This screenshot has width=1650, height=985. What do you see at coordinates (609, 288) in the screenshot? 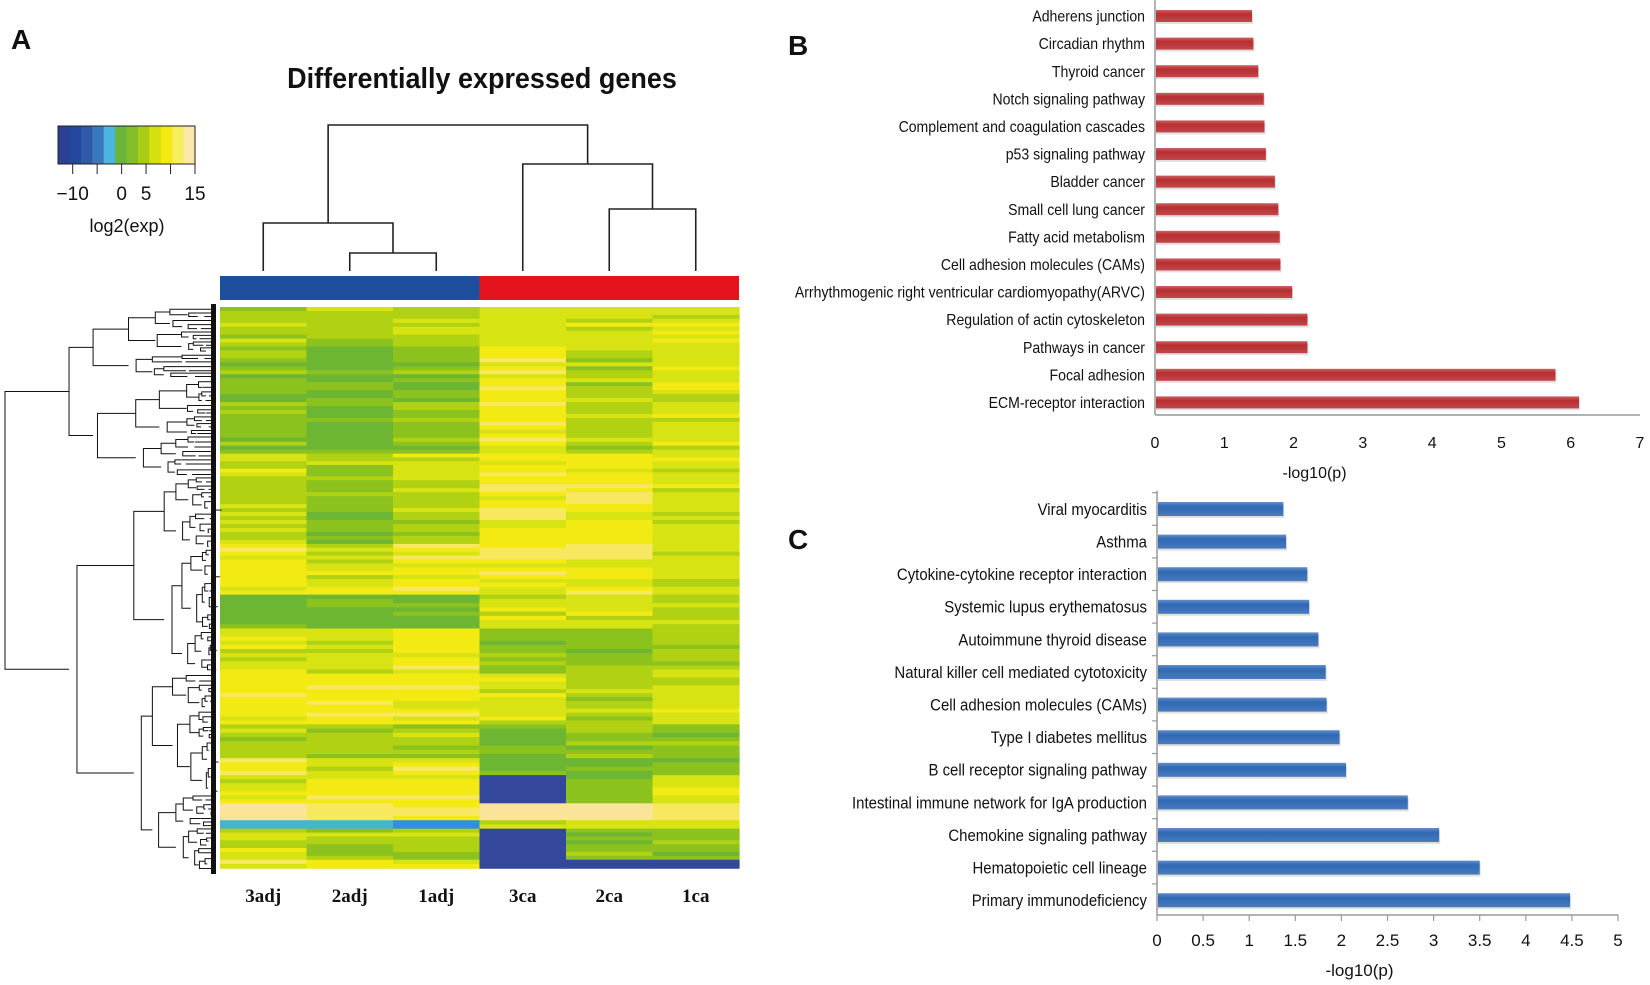
I see `group-bar-cancer` at bounding box center [609, 288].